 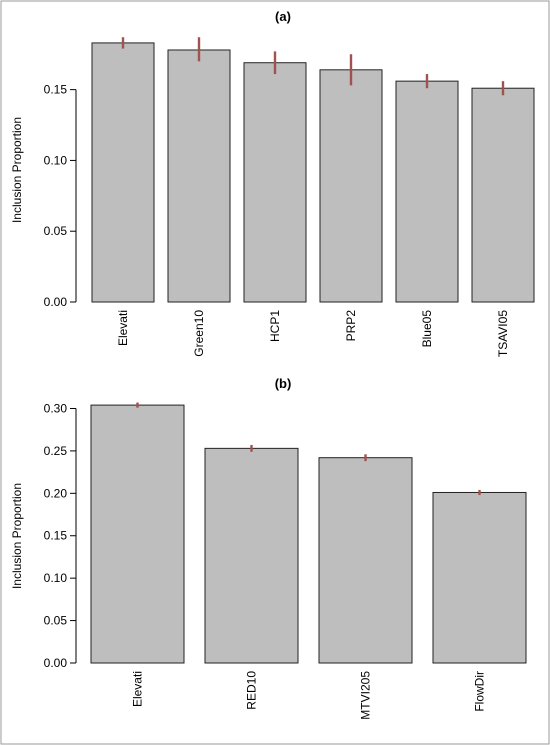 I want to click on x-tick-label: FlowDir, so click(x=480, y=691).